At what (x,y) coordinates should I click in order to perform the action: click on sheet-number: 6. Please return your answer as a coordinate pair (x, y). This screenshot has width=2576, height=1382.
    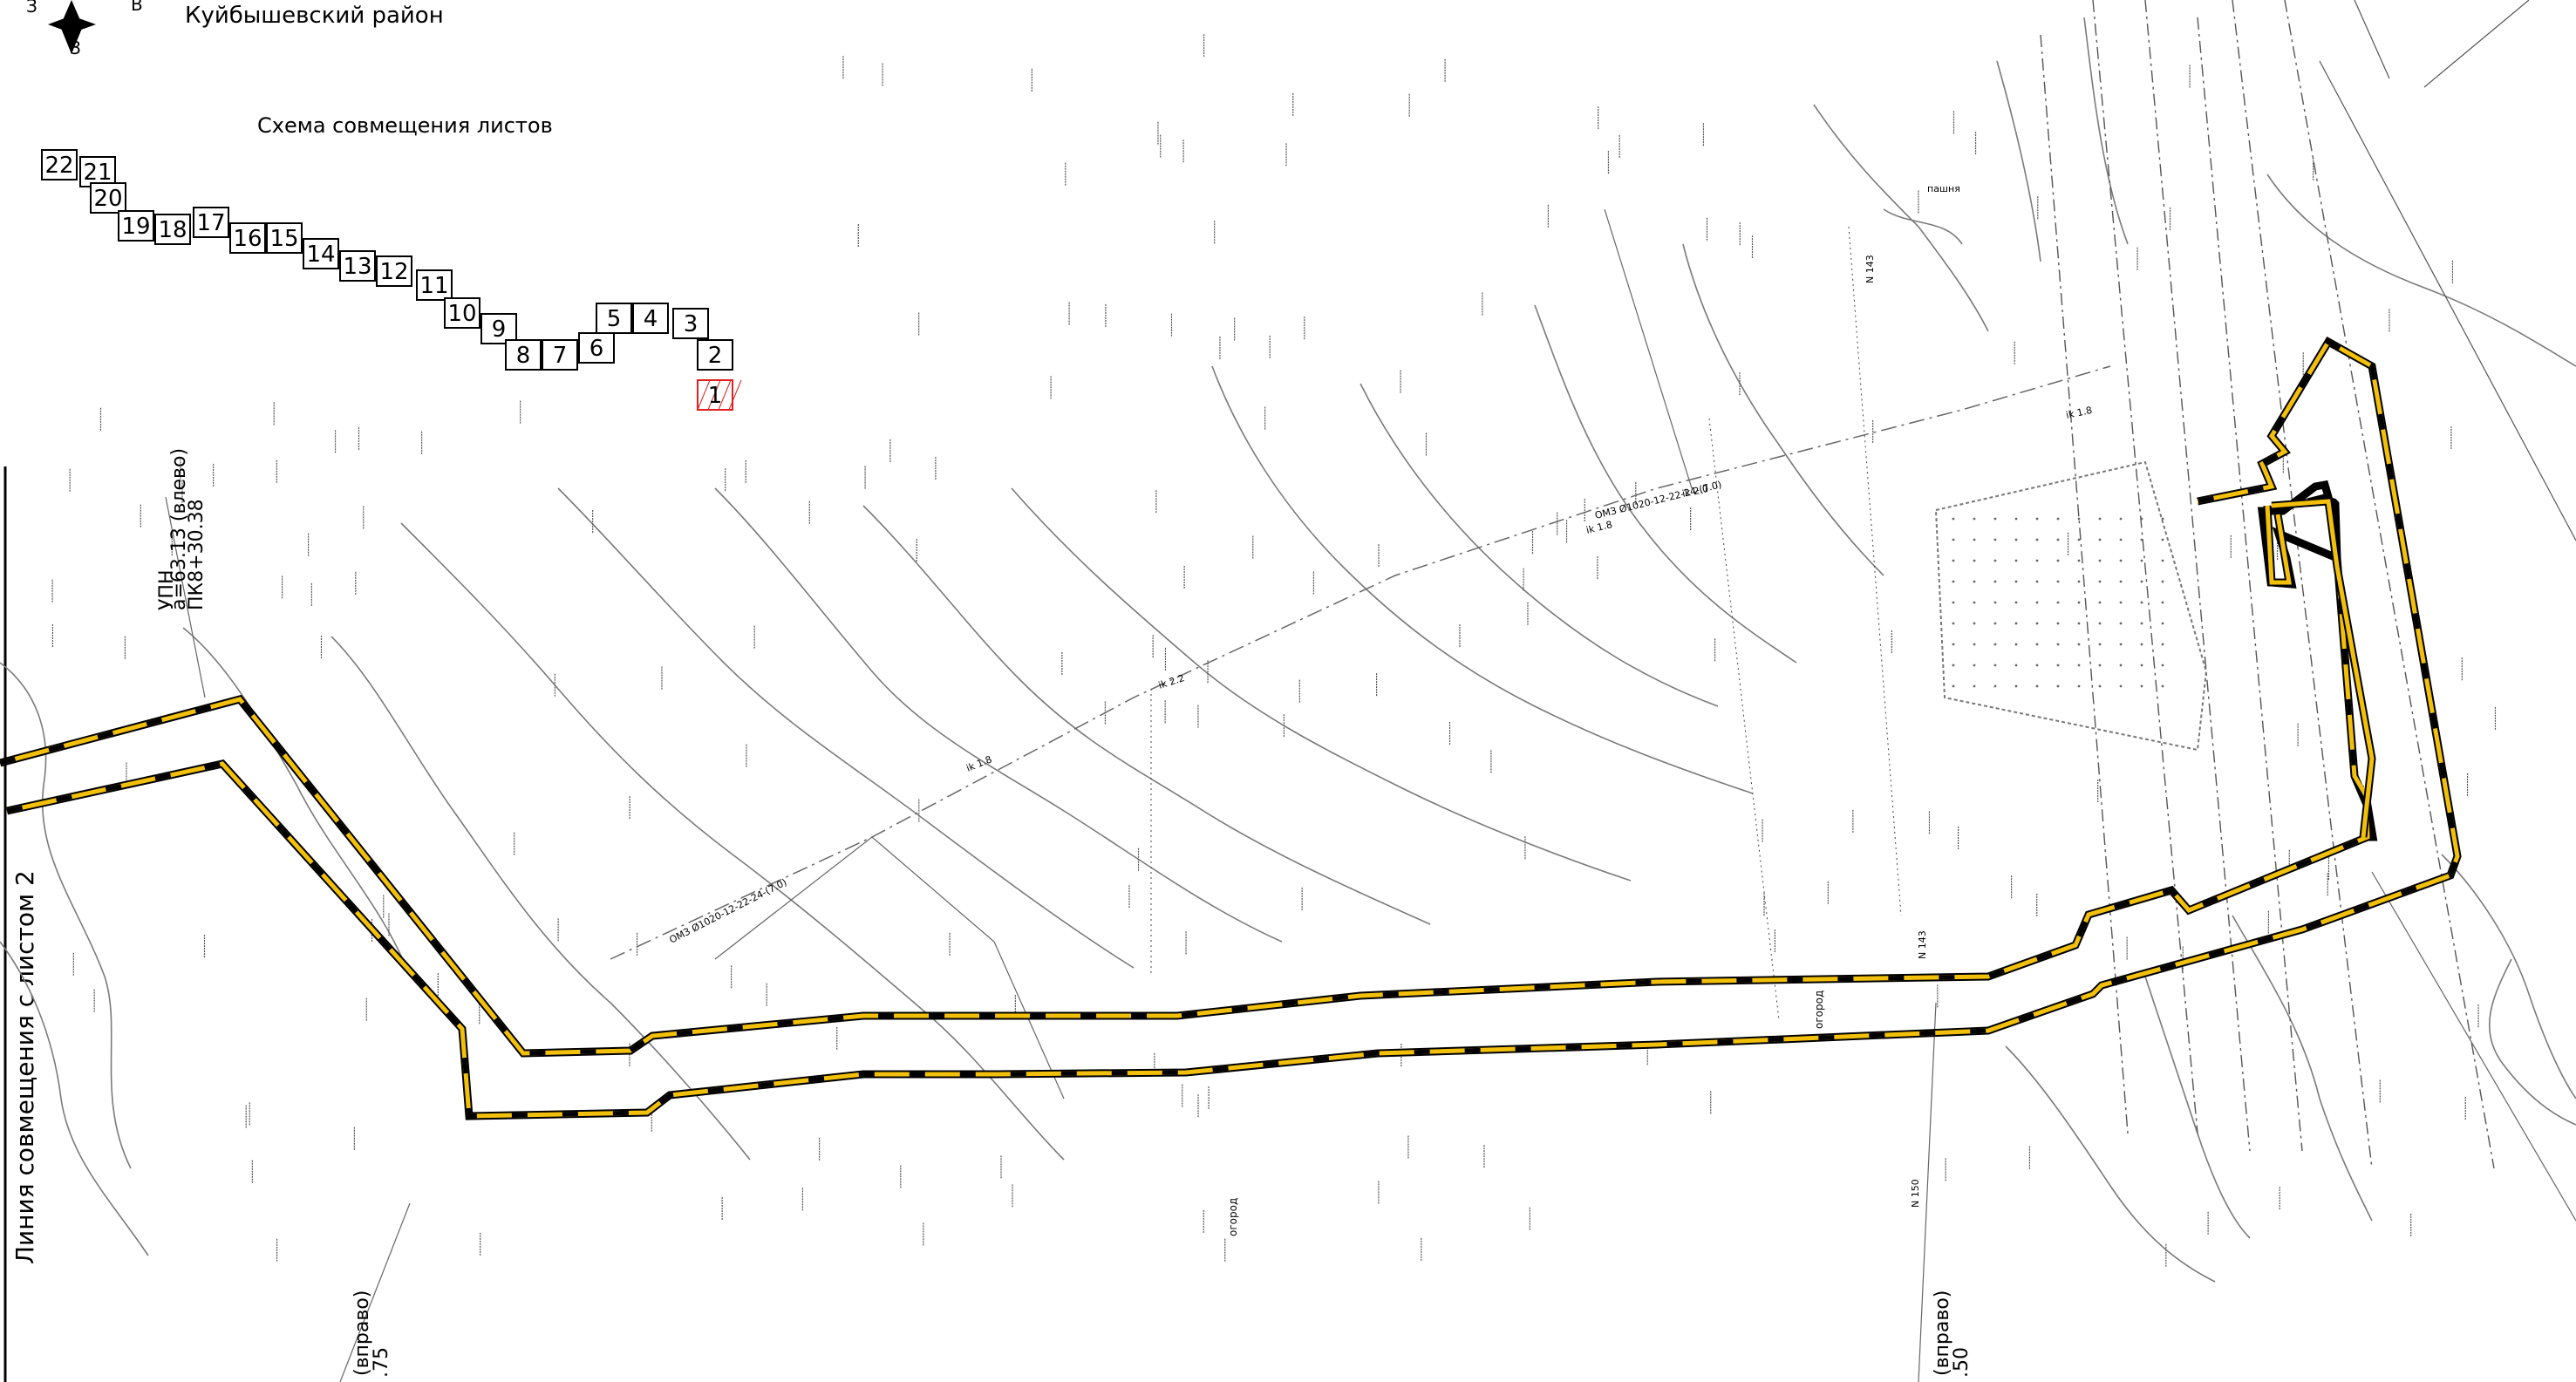
    Looking at the image, I should click on (596, 349).